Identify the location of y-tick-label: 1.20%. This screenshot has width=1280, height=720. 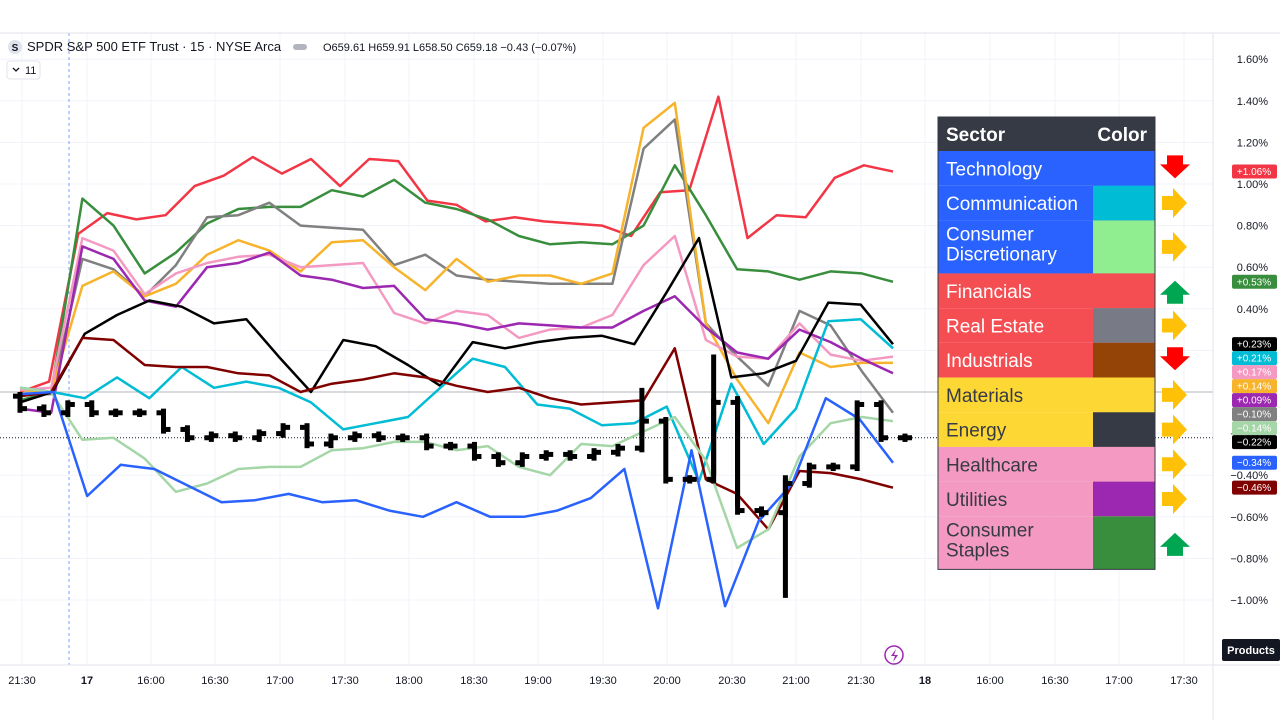
(1252, 143).